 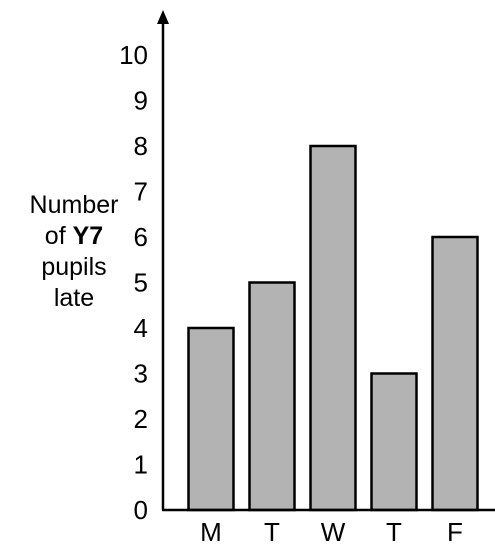 What do you see at coordinates (133, 55) in the screenshot?
I see `y-tick-label: 10` at bounding box center [133, 55].